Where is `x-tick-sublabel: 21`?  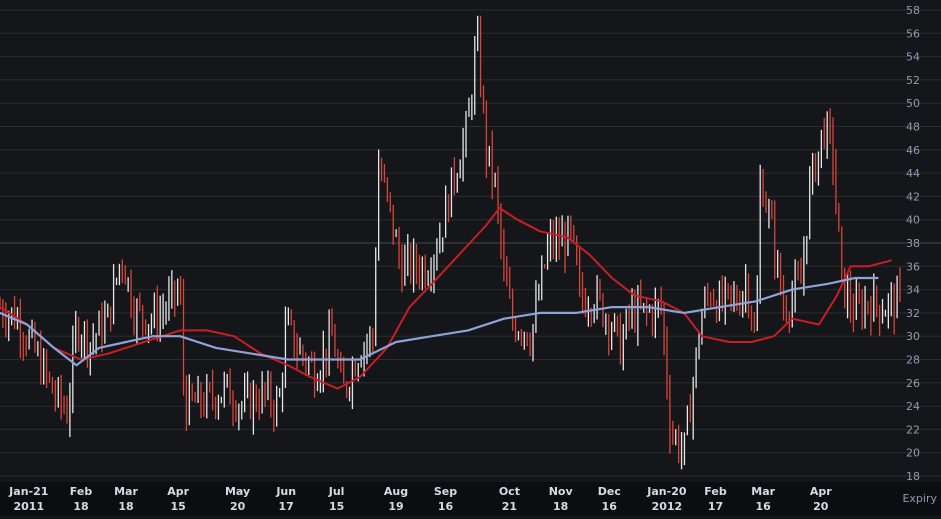 x-tick-sublabel: 21 is located at coordinates (509, 506).